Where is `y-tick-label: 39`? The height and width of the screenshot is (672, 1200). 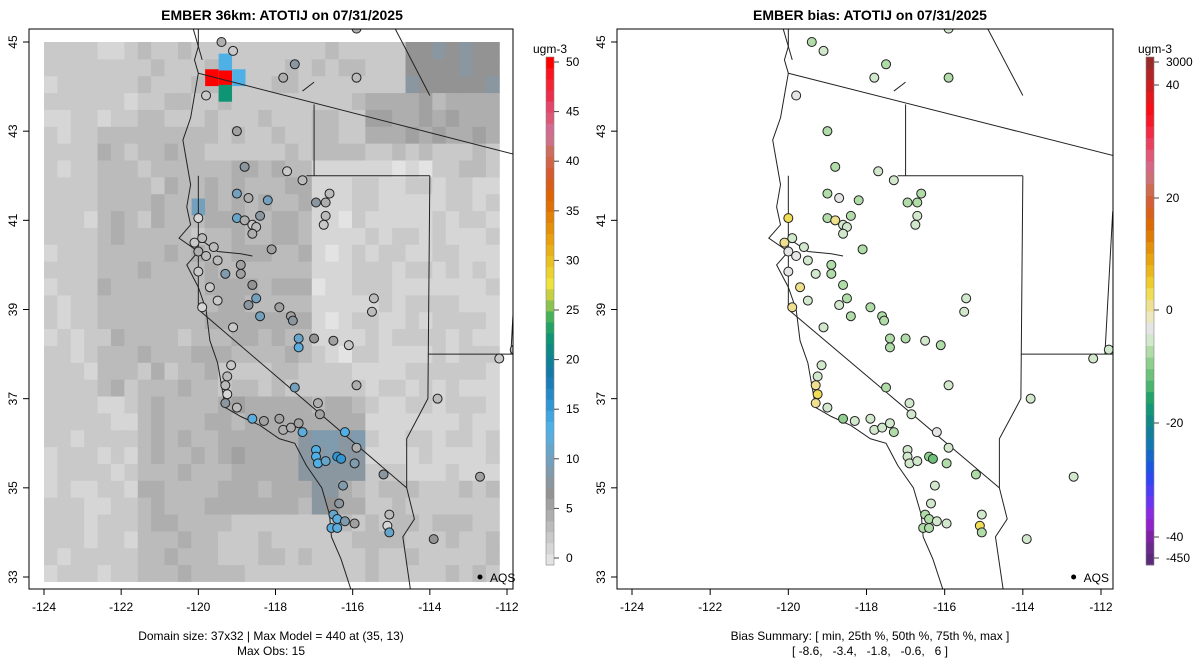
y-tick-label: 39 is located at coordinates (13, 310).